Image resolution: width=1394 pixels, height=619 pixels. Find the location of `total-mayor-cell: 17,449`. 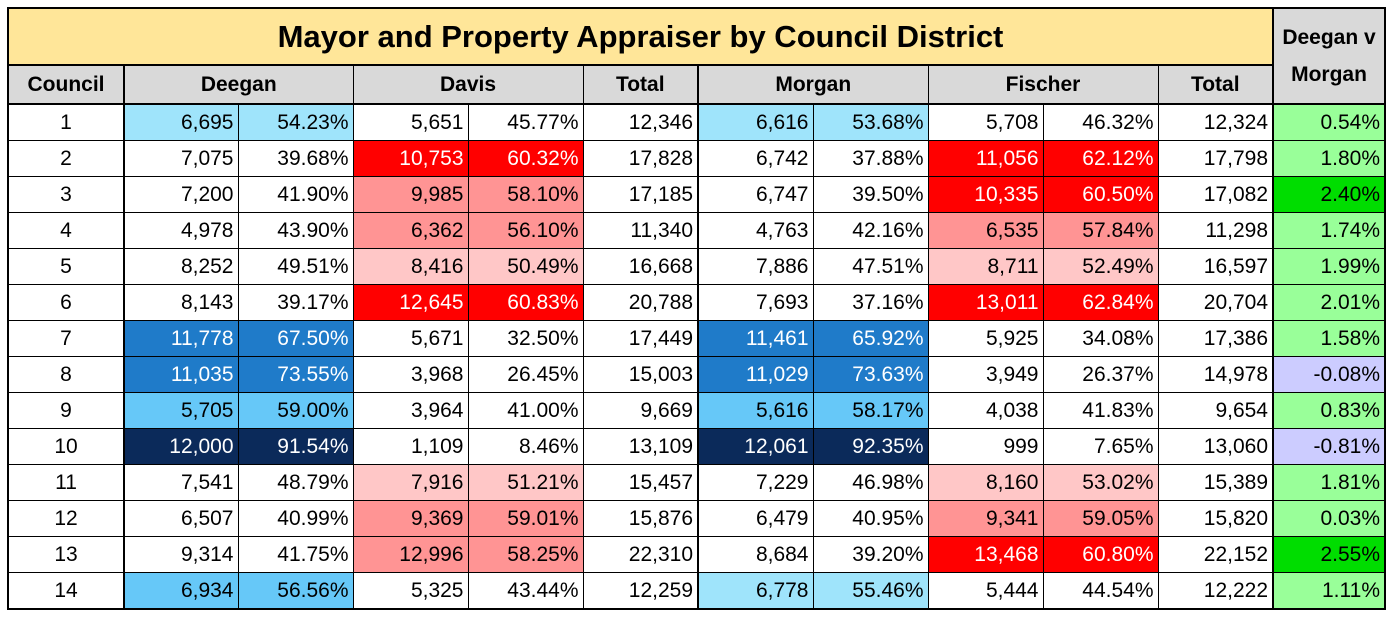

total-mayor-cell: 17,449 is located at coordinates (640, 338).